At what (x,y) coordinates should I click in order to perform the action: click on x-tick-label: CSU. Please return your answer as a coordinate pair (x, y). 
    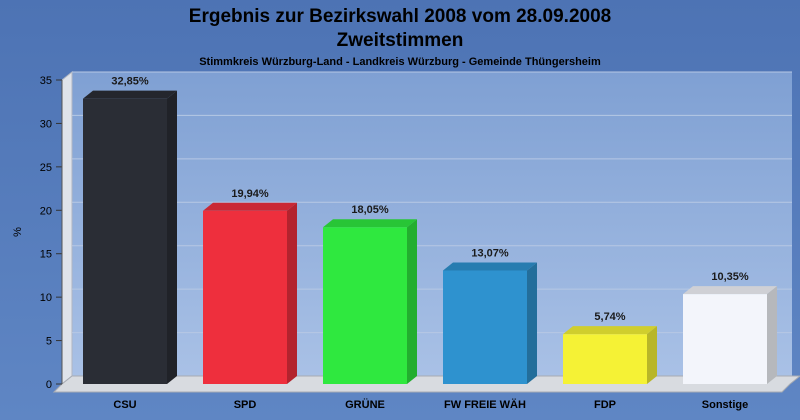
    Looking at the image, I should click on (124, 405).